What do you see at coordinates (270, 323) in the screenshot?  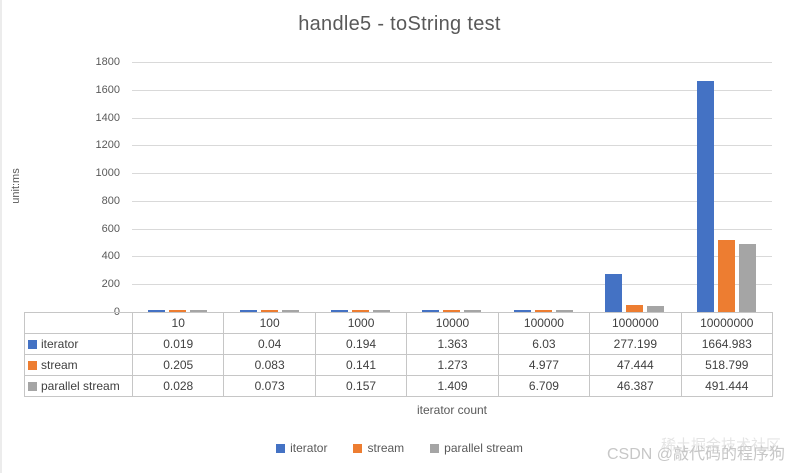 I see `table-header-100: 100` at bounding box center [270, 323].